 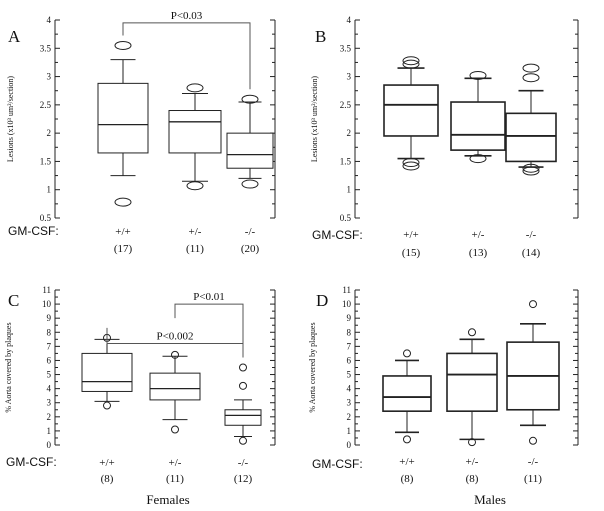 What do you see at coordinates (250, 249) in the screenshot?
I see `sample-count: (20)` at bounding box center [250, 249].